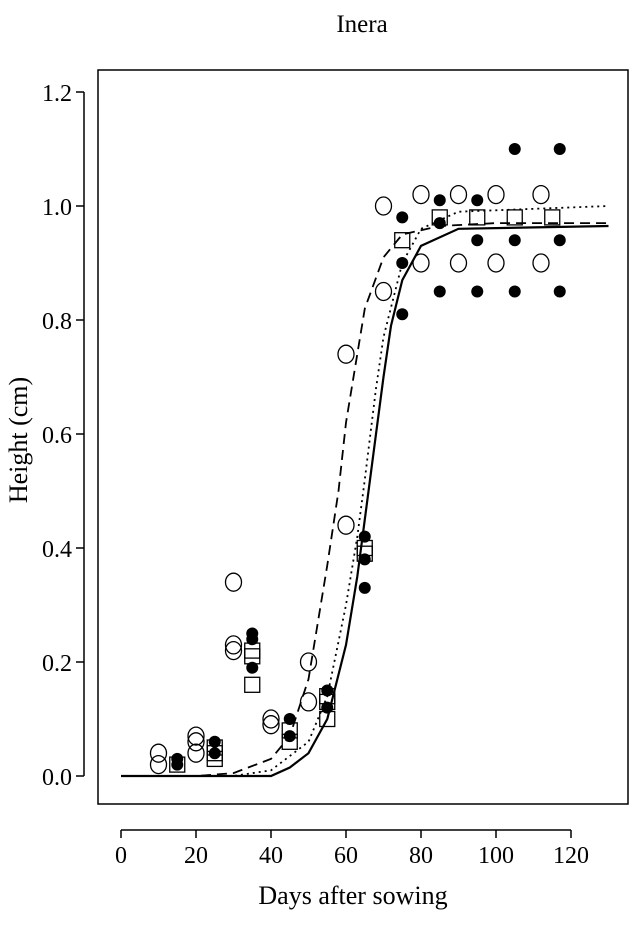  I want to click on x-tick-label: 20, so click(196, 856).